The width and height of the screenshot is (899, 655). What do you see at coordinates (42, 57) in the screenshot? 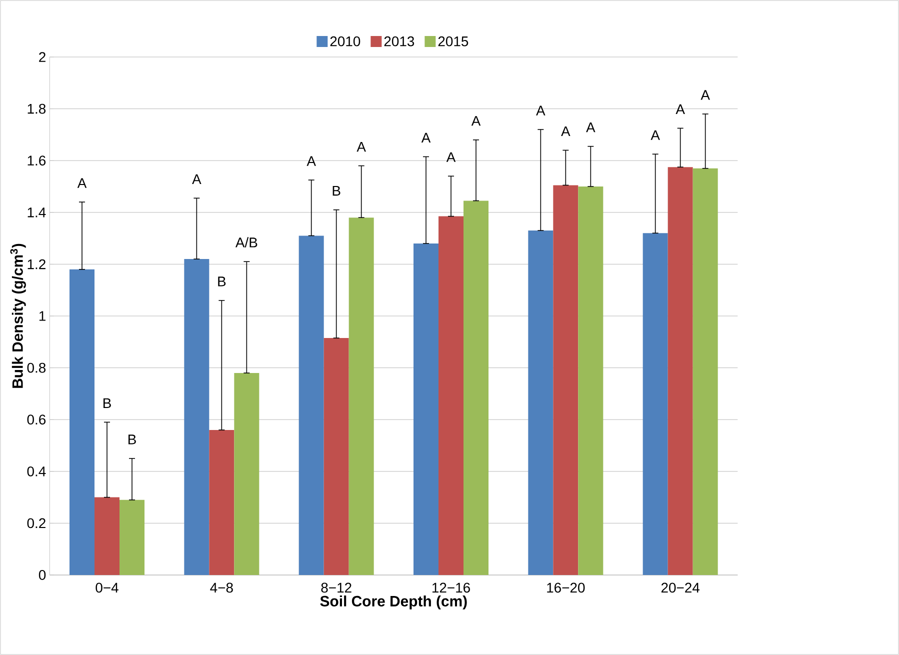
I see `y-tick-label: 2` at bounding box center [42, 57].